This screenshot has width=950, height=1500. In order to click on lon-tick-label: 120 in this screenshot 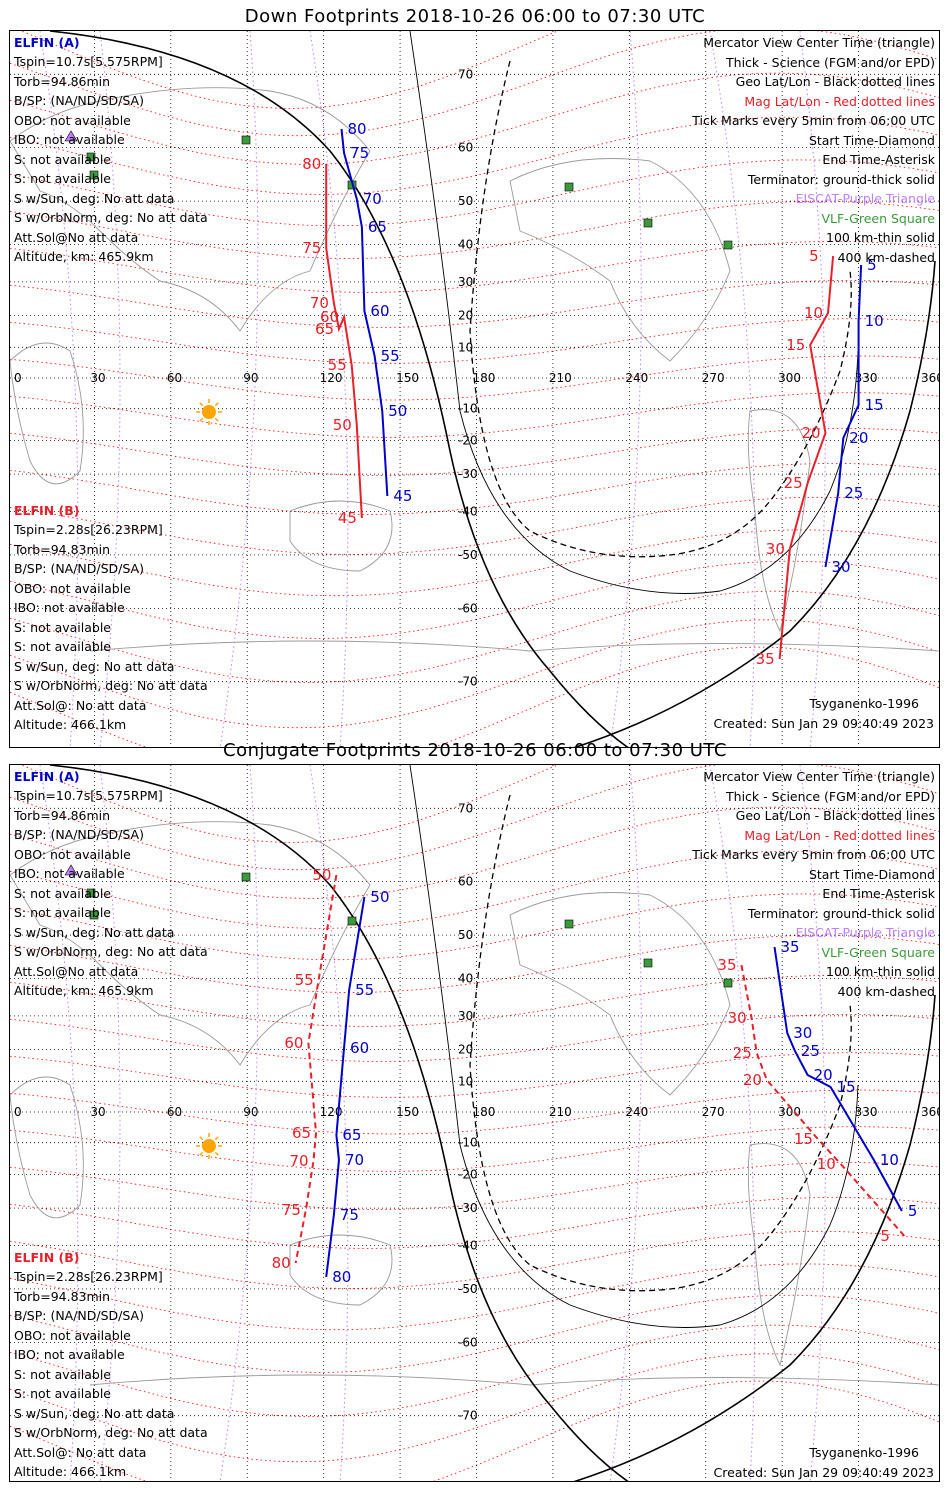, I will do `click(331, 1112)`.